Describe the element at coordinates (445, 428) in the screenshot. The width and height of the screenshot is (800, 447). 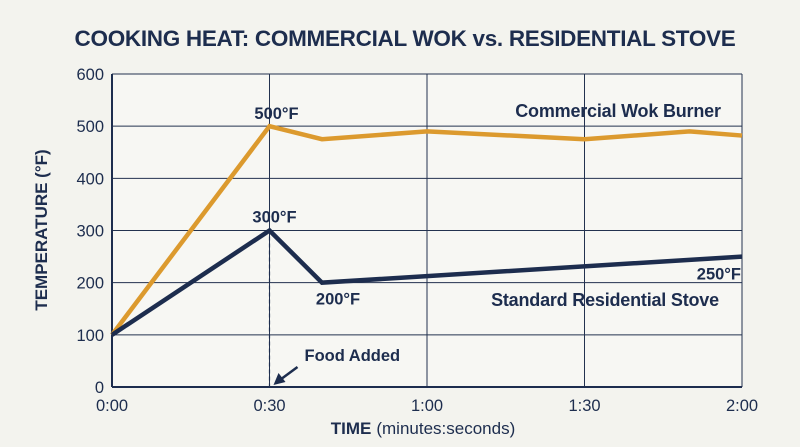
I see `x-axis-title-rest: (minutes:seconds)` at that location.